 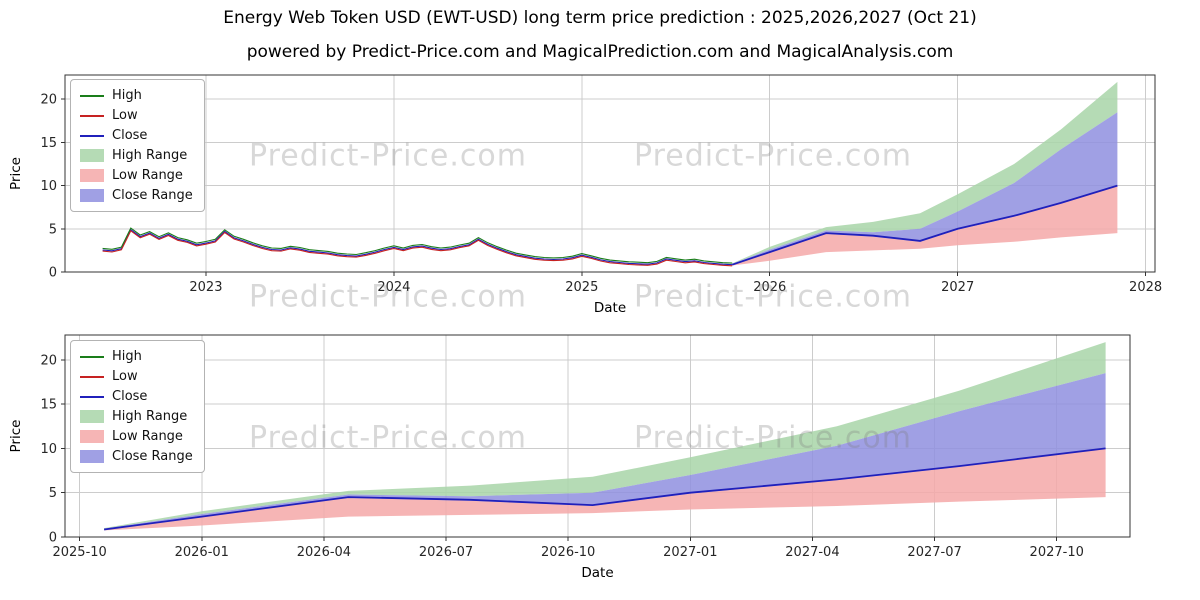 What do you see at coordinates (324, 552) in the screenshot?
I see `x-tick-label: 2026-04` at bounding box center [324, 552].